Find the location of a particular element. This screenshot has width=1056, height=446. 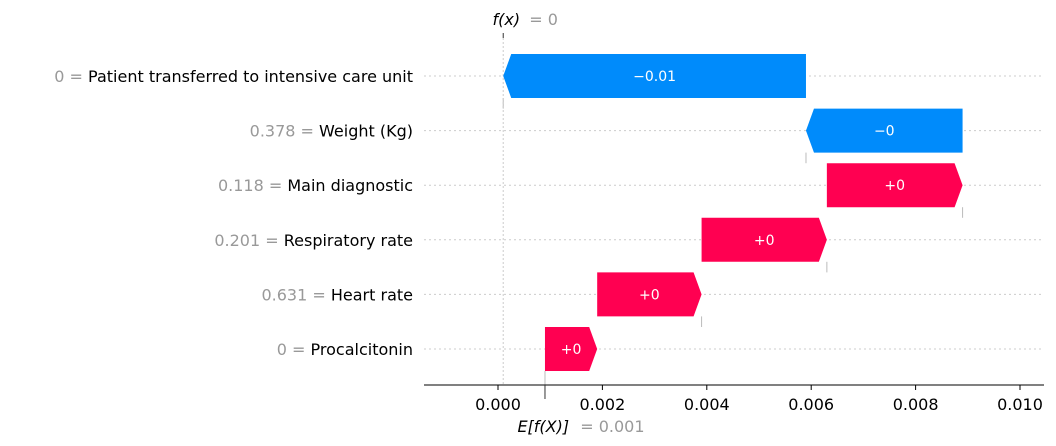

expected-value-label: E[f(X)] is located at coordinates (543, 426).